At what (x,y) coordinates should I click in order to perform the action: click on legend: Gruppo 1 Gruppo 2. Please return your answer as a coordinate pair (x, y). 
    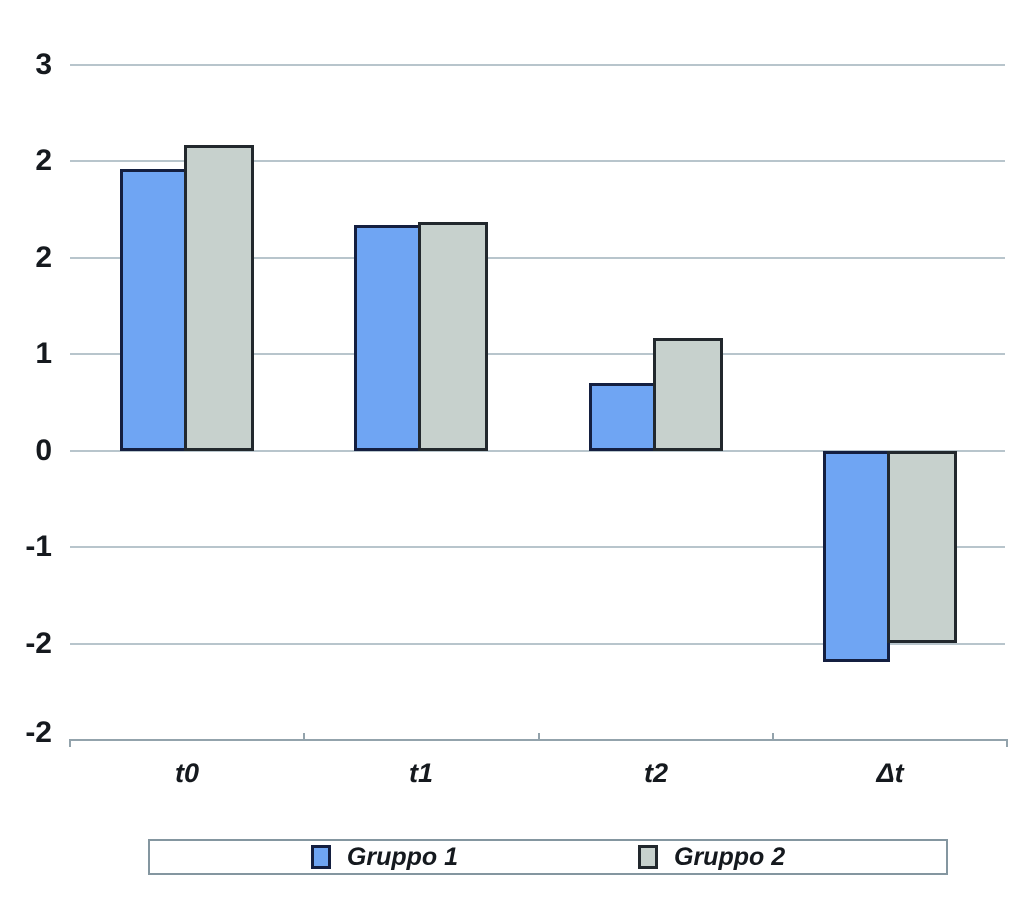
    Looking at the image, I should click on (548, 857).